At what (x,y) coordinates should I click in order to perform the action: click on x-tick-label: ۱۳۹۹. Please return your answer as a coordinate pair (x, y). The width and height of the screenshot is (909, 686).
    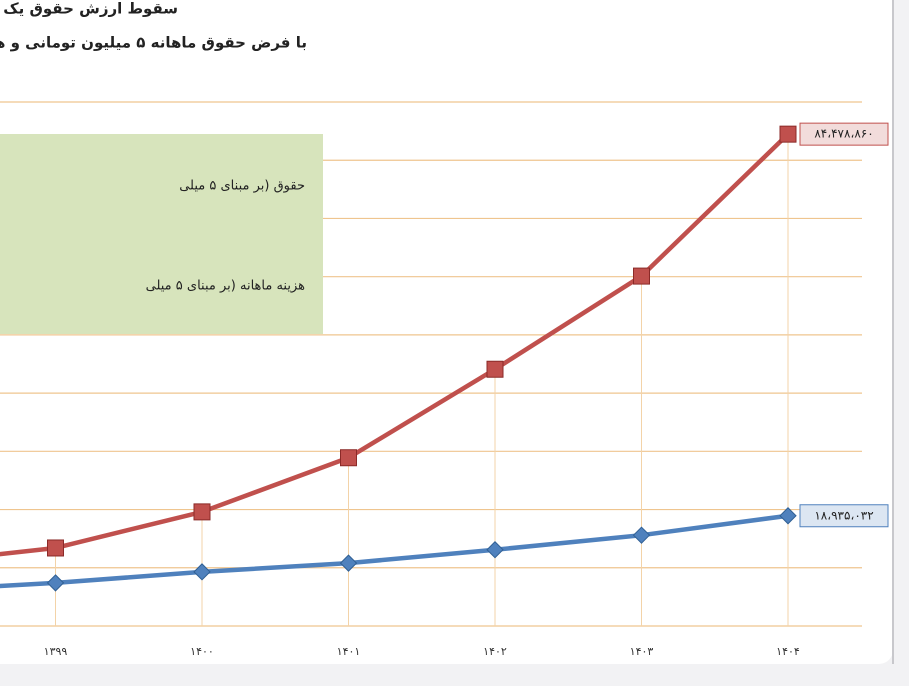
    Looking at the image, I should click on (56, 651).